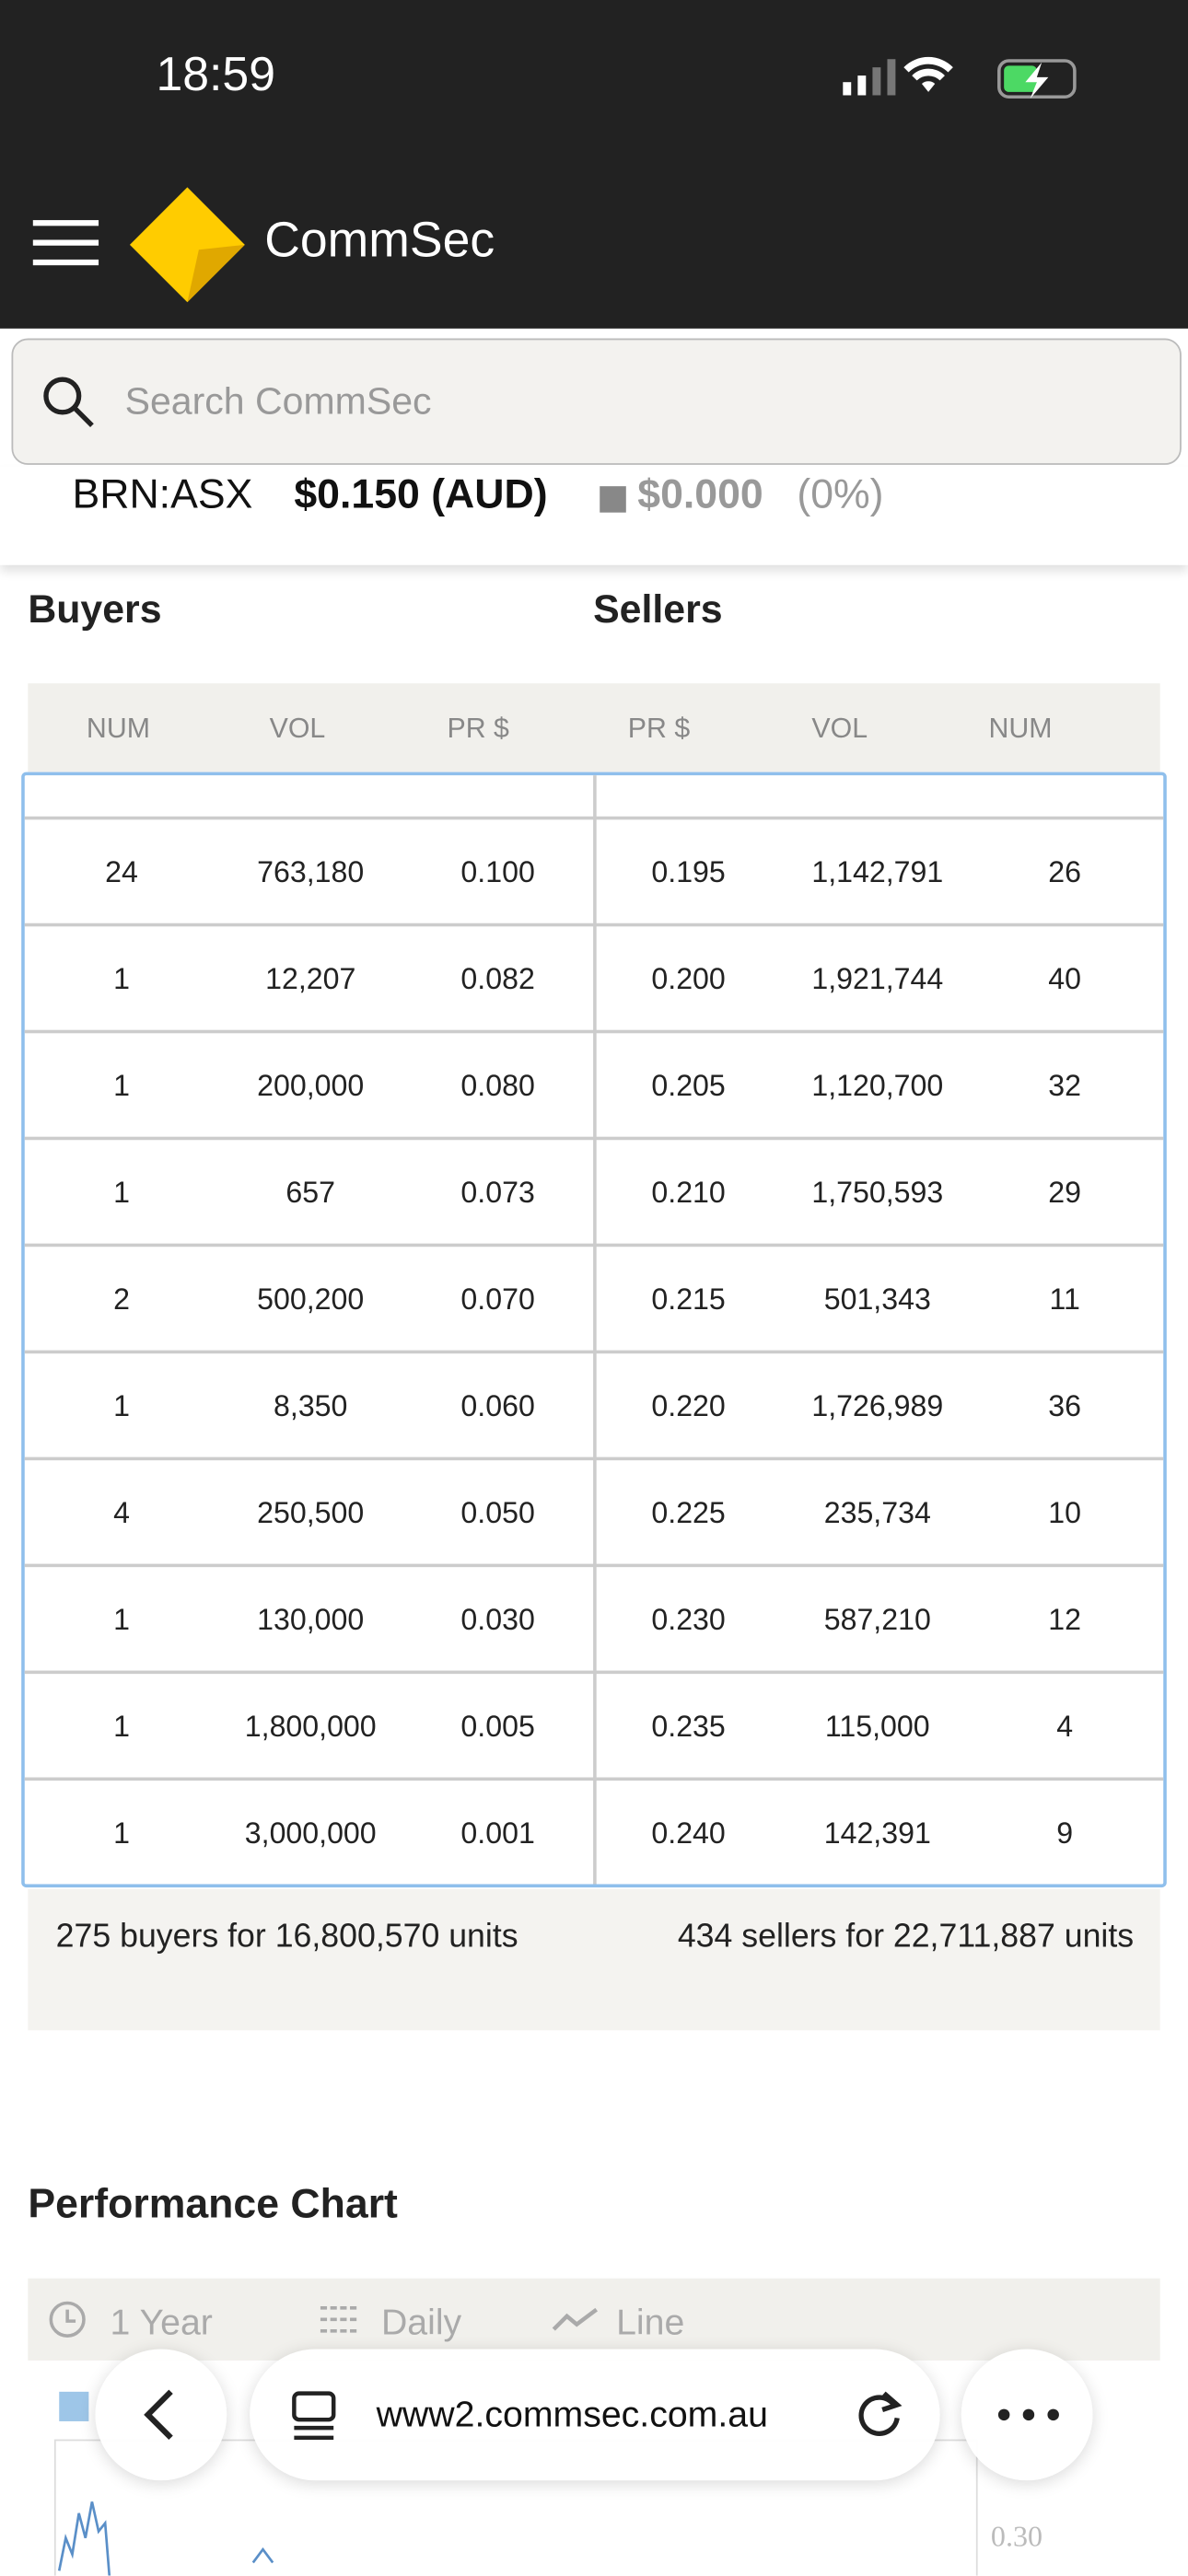 The height and width of the screenshot is (2576, 1188). I want to click on url-bar, so click(595, 2415).